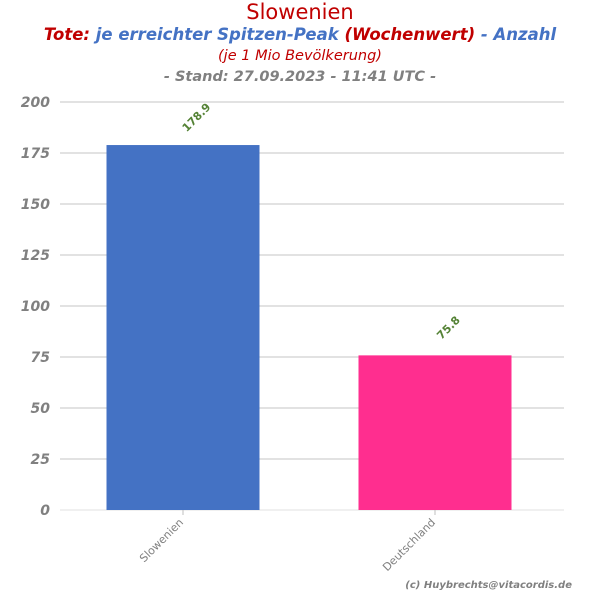 The image size is (600, 600). Describe the element at coordinates (300, 56) in the screenshot. I see `chart-subtitle-2: (je 1 Mio Bevölkerung)` at that location.